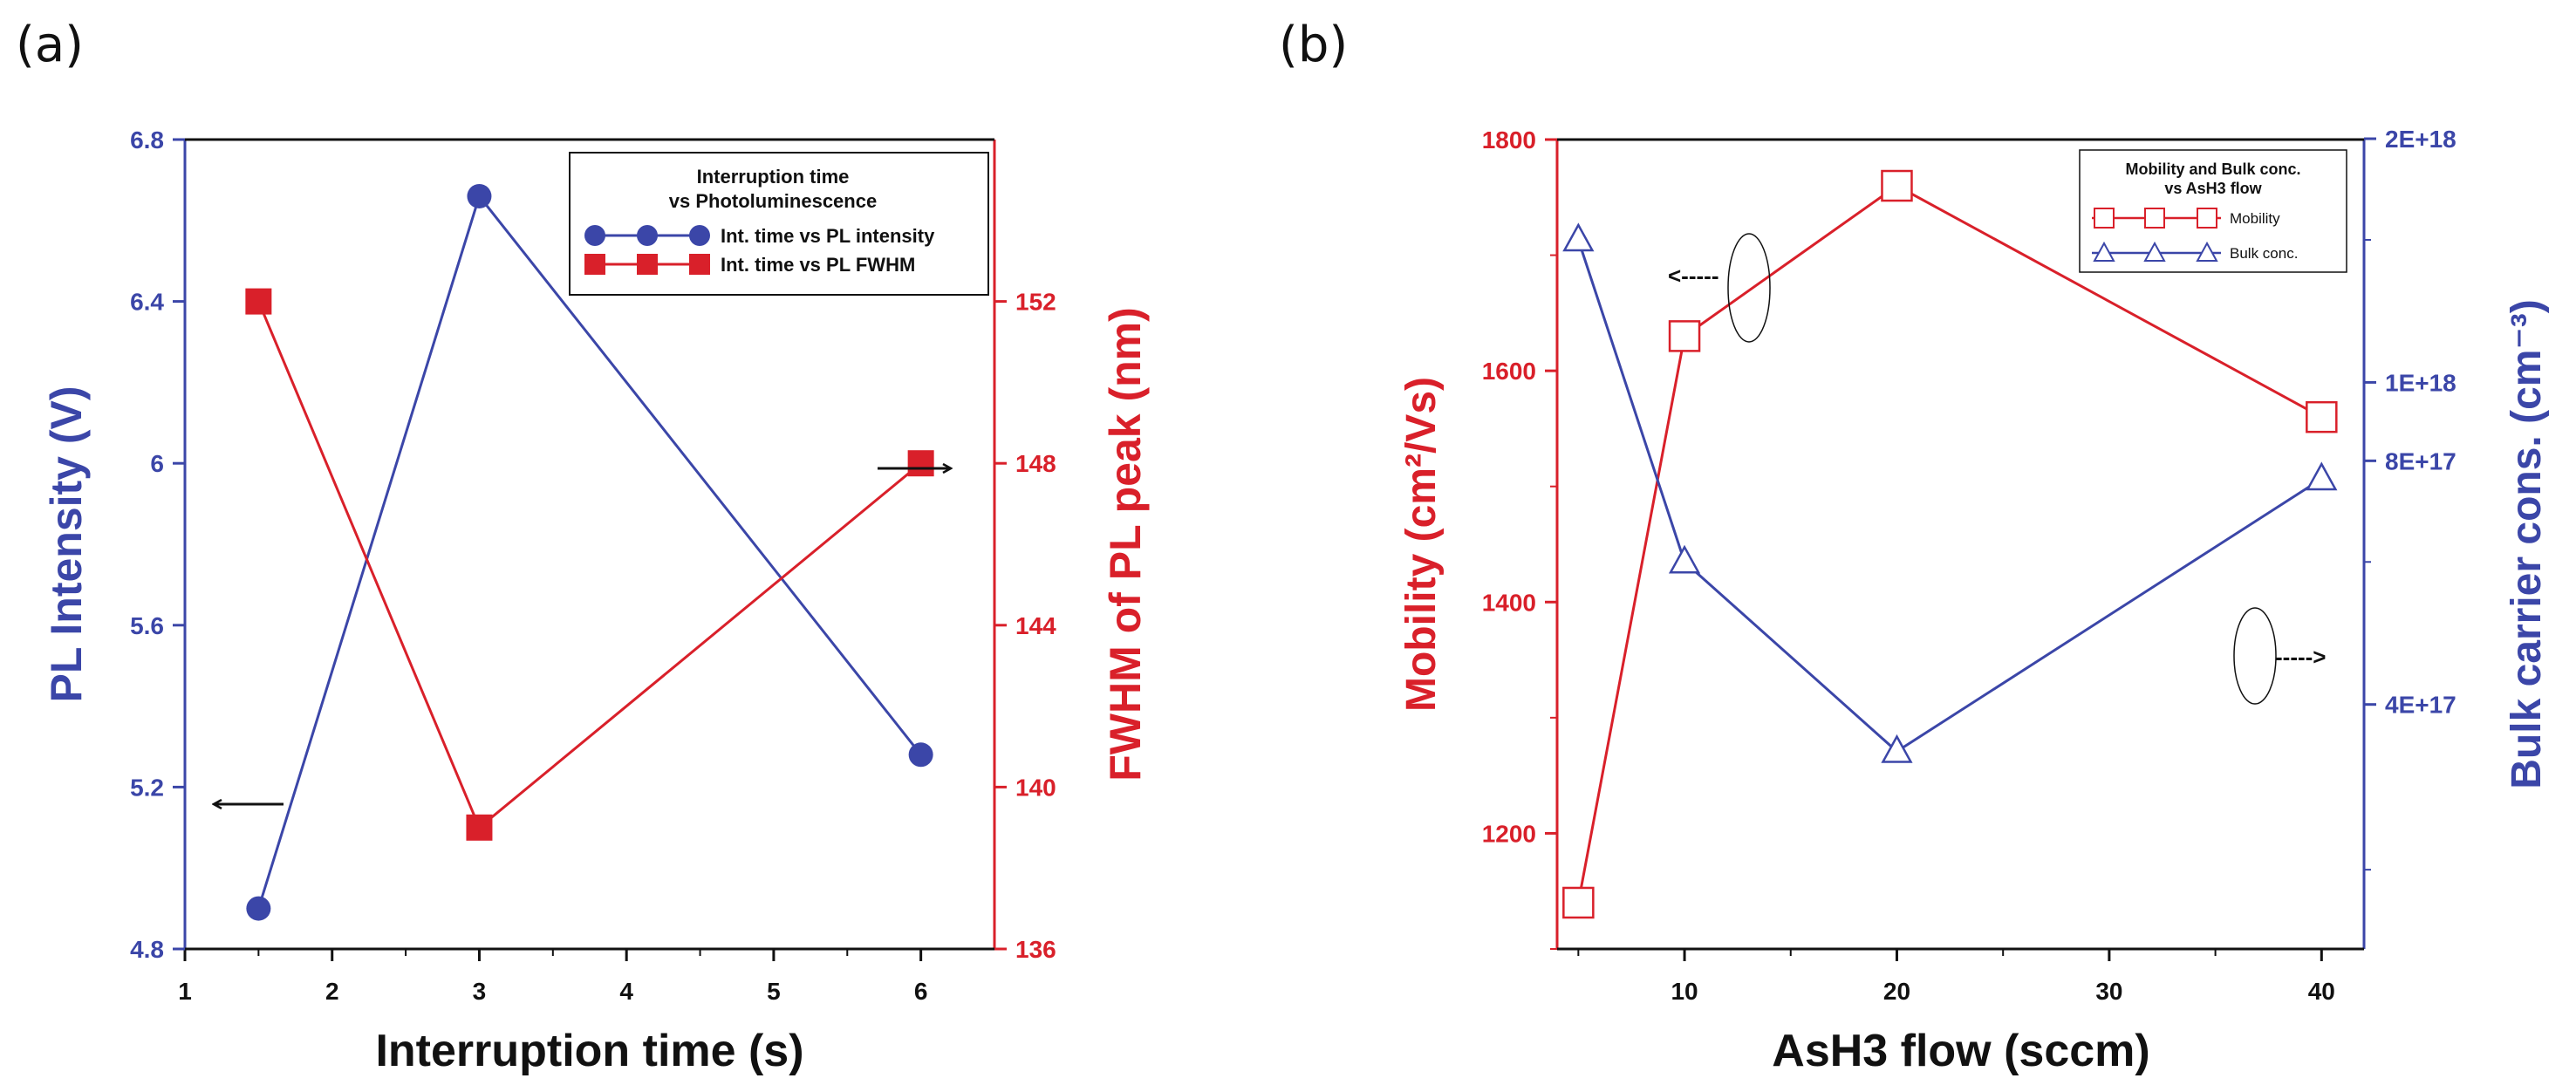 The width and height of the screenshot is (2576, 1092). I want to click on panel-a-legend-label: Int. time vs PL FWHM, so click(818, 265).